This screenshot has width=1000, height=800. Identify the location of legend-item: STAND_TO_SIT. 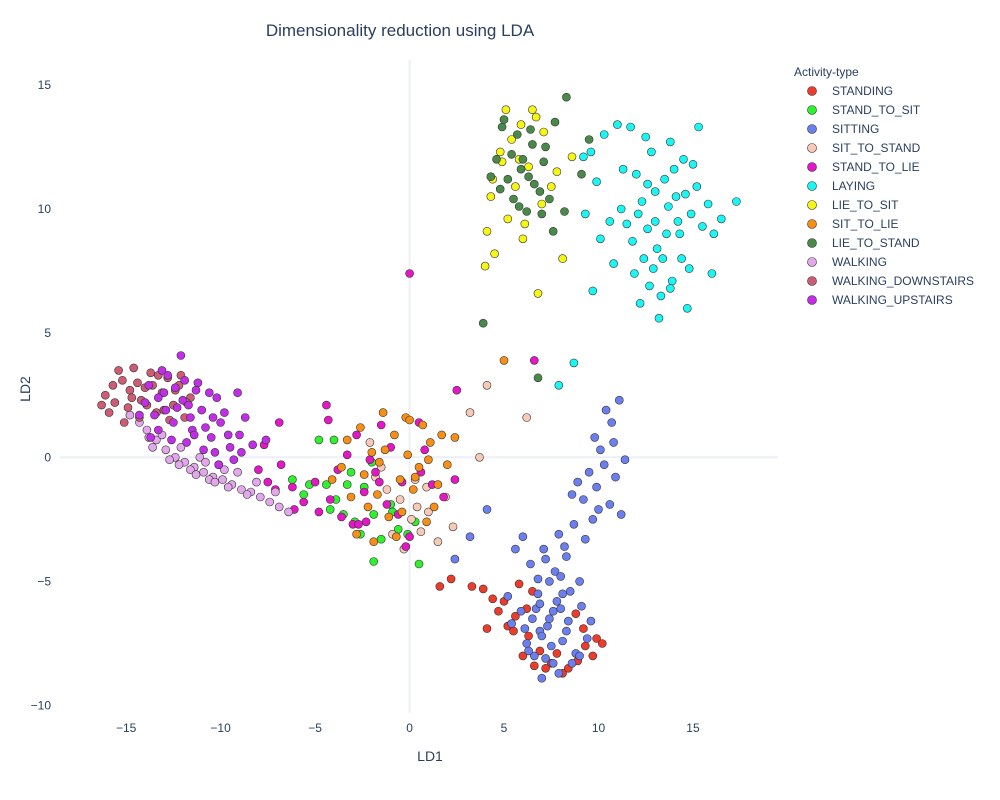
(864, 110).